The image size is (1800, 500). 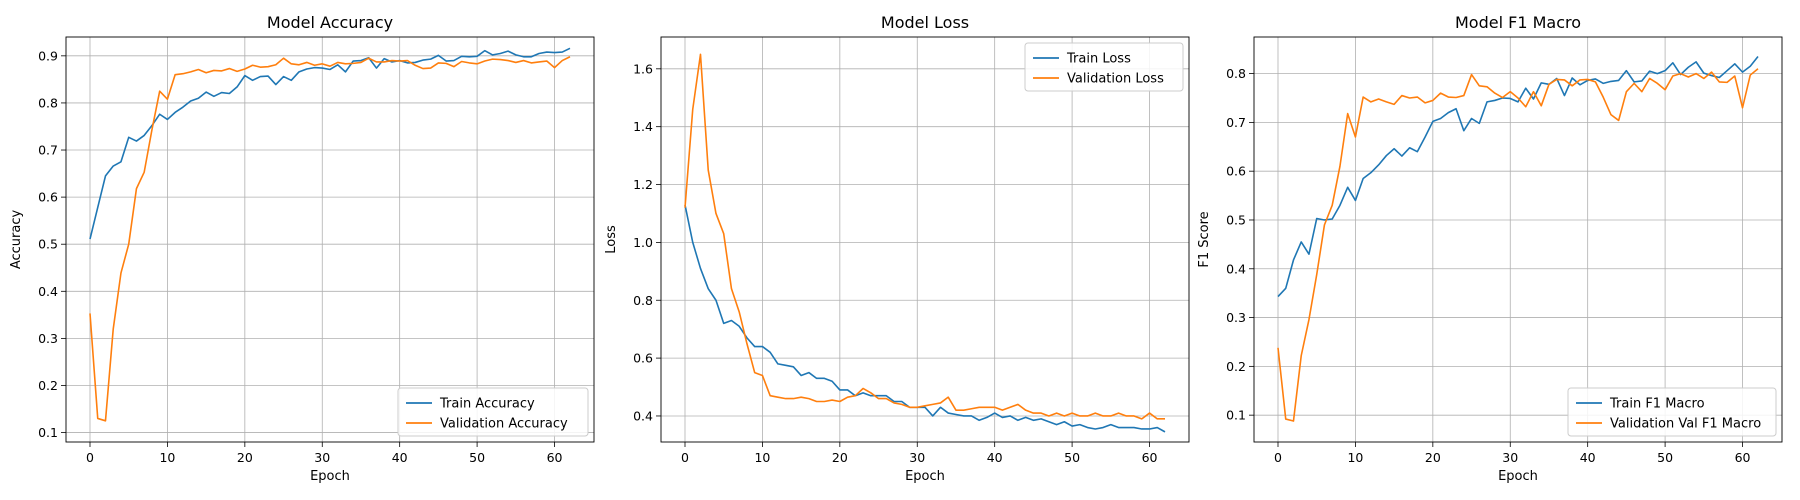 What do you see at coordinates (487, 404) in the screenshot?
I see `legend-entry: Train Accuracy` at bounding box center [487, 404].